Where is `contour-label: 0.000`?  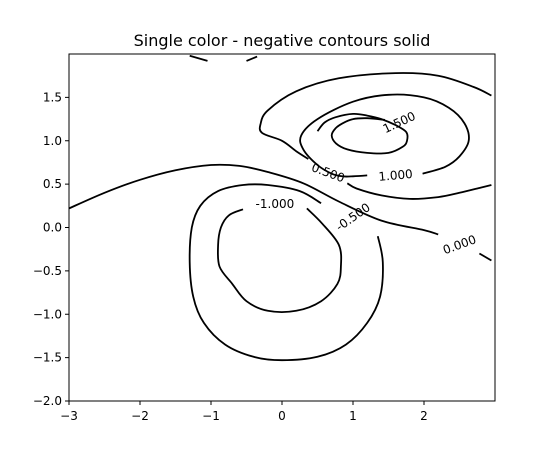 contour-label: 0.000 is located at coordinates (459, 244).